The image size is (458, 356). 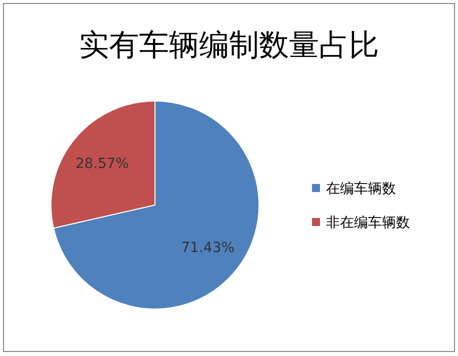 What do you see at coordinates (229, 45) in the screenshot?
I see `chart-title: 实有车辆编制数量占比` at bounding box center [229, 45].